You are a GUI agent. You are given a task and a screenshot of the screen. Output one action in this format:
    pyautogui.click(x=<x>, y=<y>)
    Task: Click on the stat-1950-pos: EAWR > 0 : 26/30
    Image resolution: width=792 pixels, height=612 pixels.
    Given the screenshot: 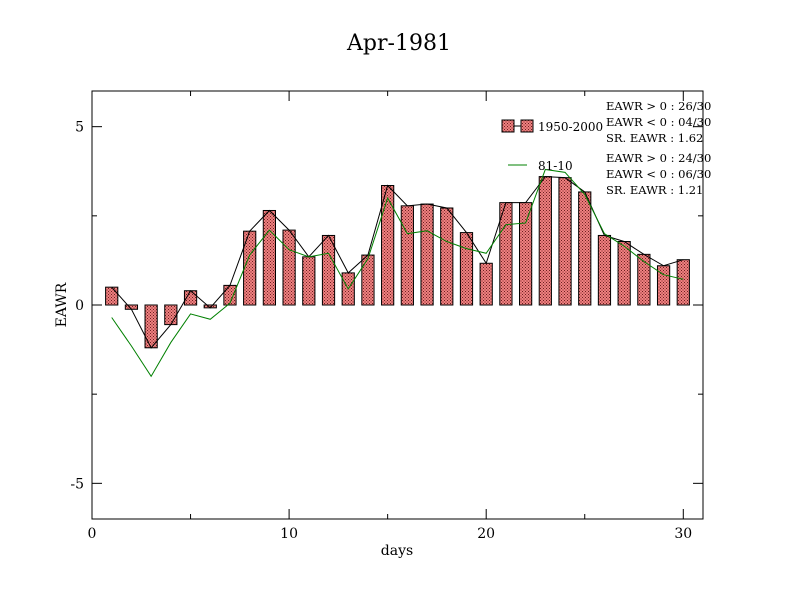 What is the action you would take?
    pyautogui.click(x=658, y=106)
    